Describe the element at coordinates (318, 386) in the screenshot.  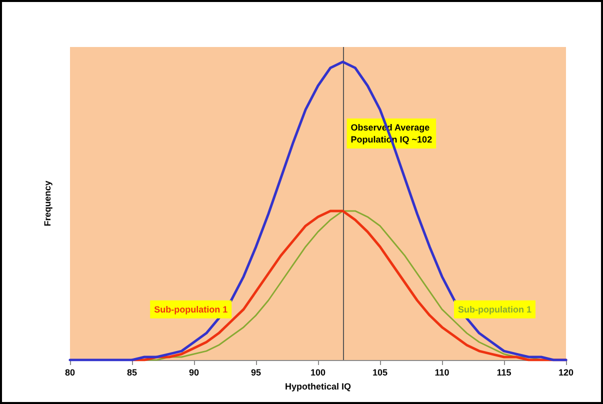
I see `x-axis-title: Hypothetical IQ` at that location.